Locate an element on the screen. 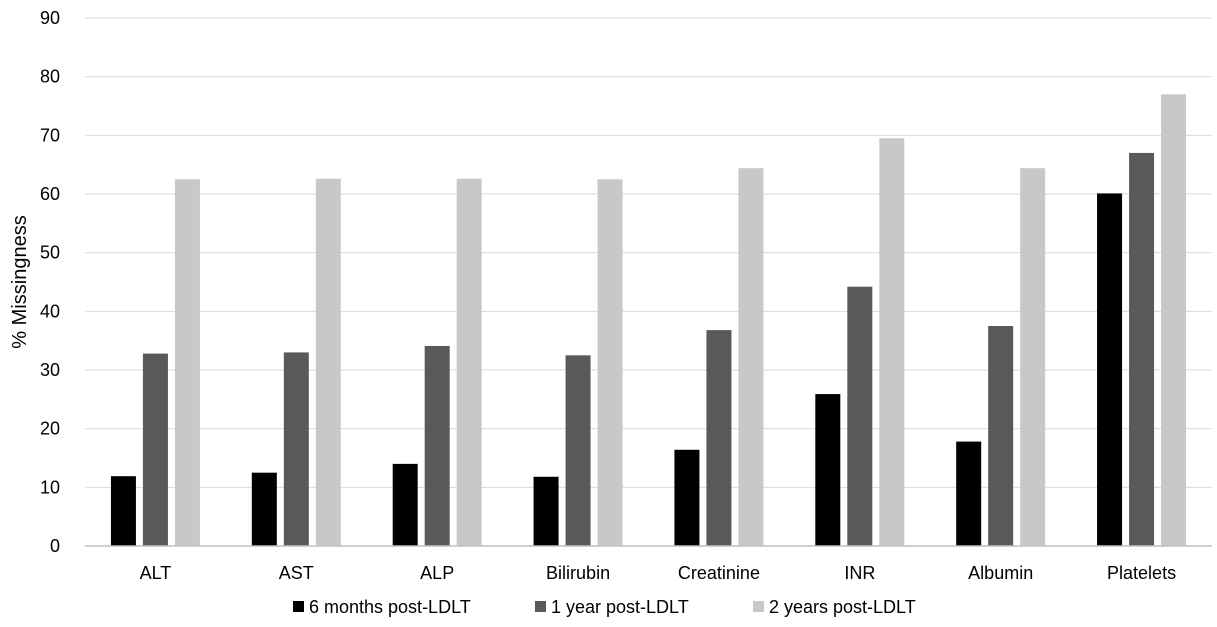 The image size is (1217, 627). x-tick-label: INR is located at coordinates (859, 573).